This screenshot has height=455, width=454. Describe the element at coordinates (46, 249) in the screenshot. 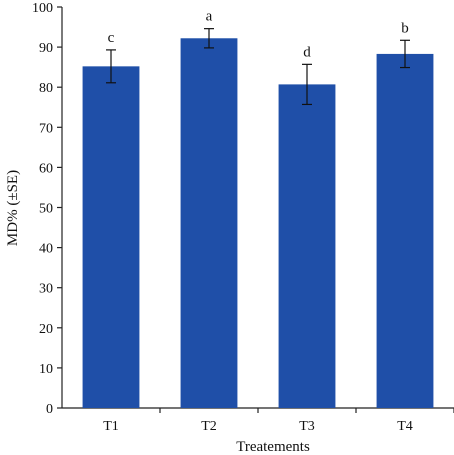

I see `y-tick-label: 40` at that location.